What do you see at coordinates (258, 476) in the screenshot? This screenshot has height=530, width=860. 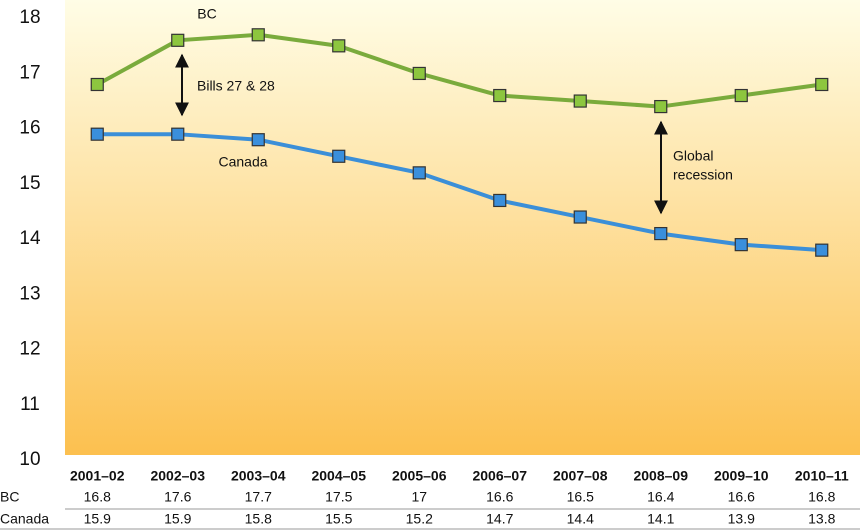 I see `x-tick-label: 2003–04` at bounding box center [258, 476].